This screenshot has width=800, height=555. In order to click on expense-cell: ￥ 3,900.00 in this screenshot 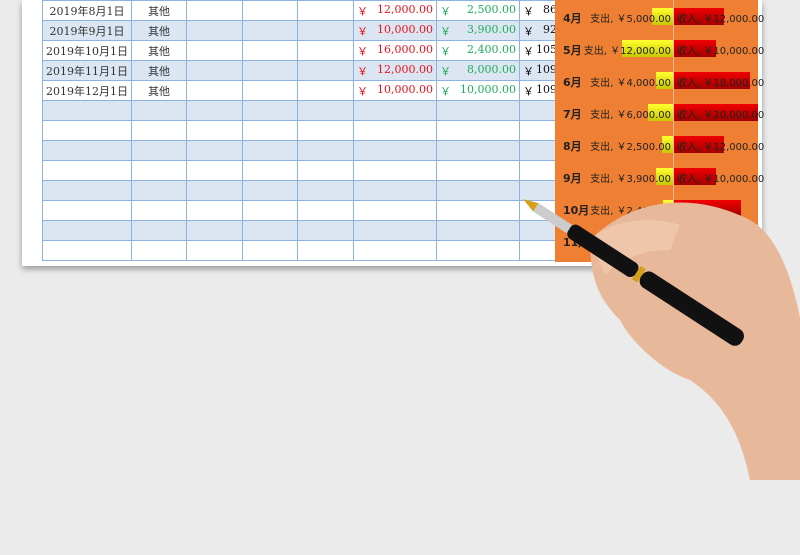, I will do `click(478, 30)`.